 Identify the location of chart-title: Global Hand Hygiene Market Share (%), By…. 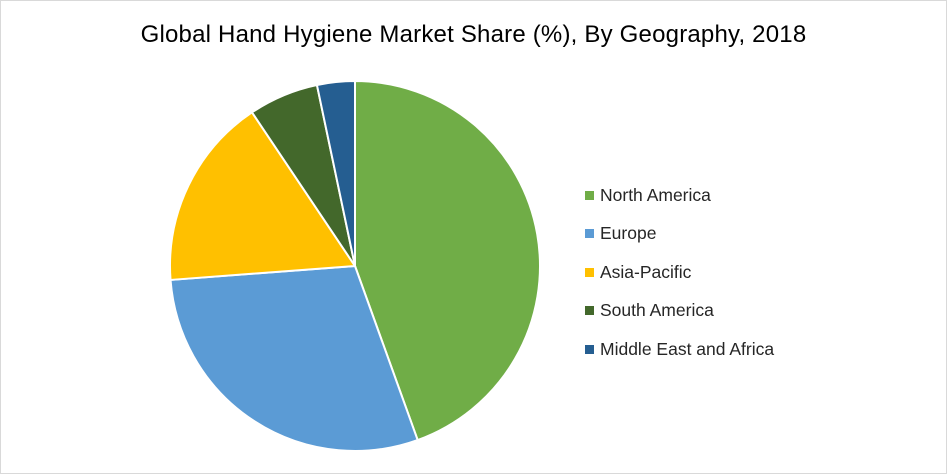
(473, 34).